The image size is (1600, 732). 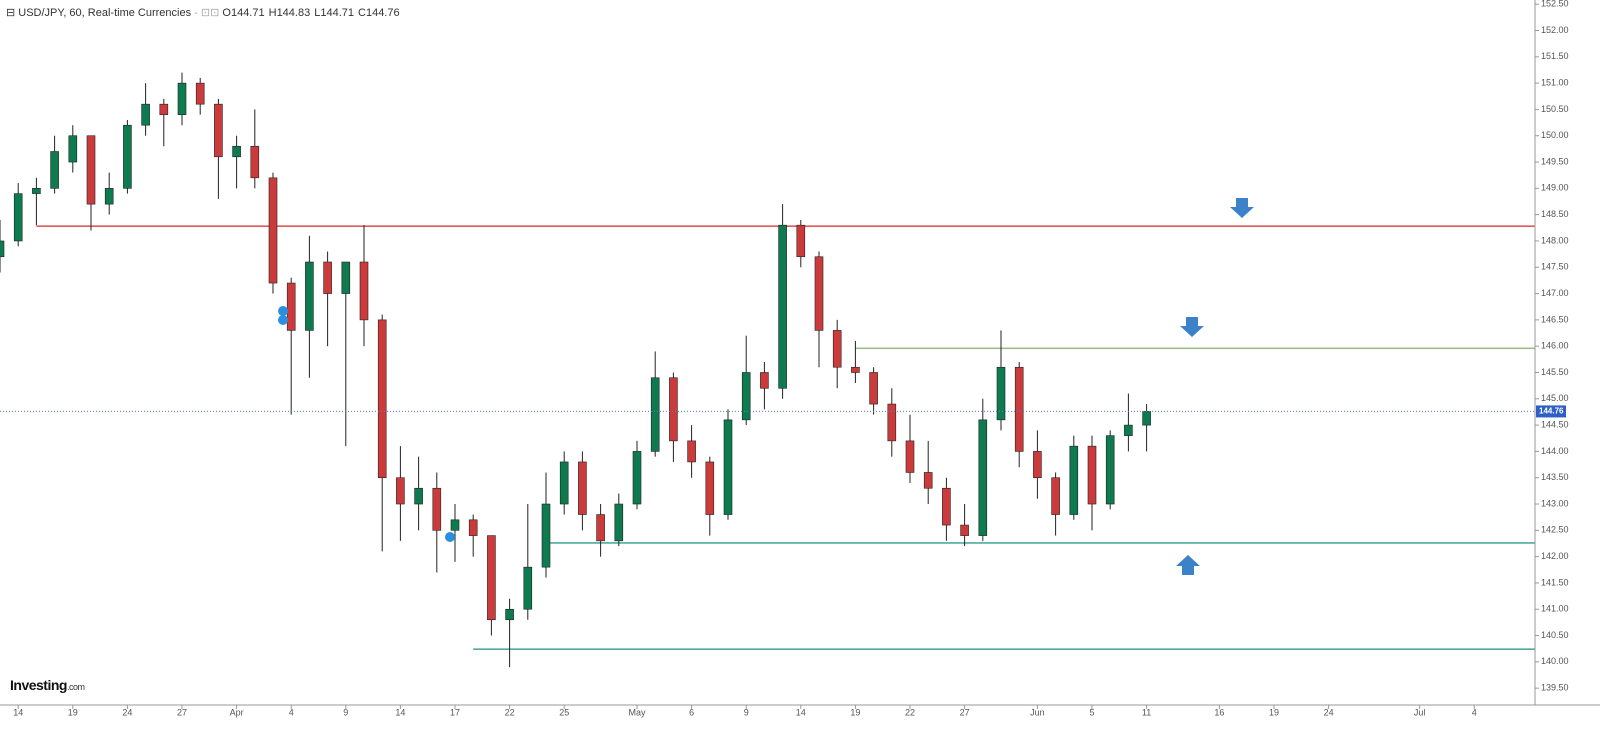 What do you see at coordinates (47, 685) in the screenshot?
I see `logo: Investing.com` at bounding box center [47, 685].